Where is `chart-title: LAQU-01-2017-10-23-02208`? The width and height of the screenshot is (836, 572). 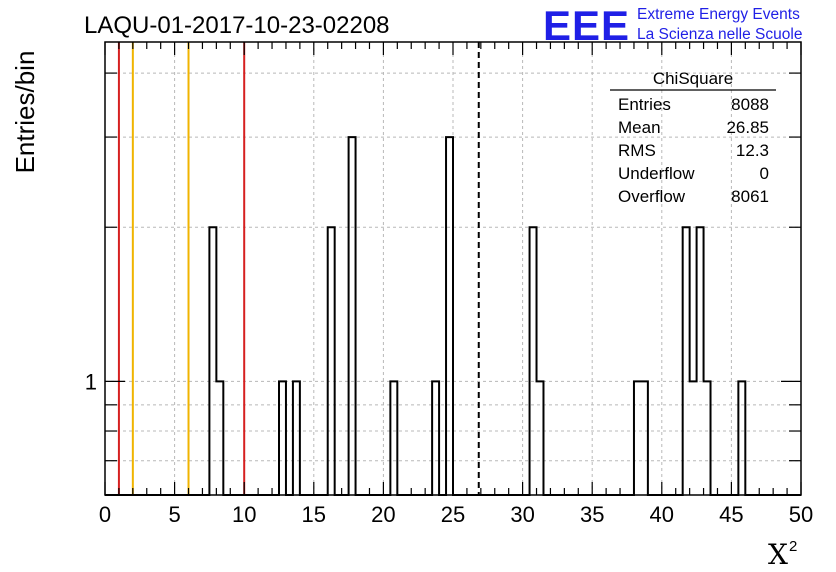 chart-title: LAQU-01-2017-10-23-02208 is located at coordinates (237, 25).